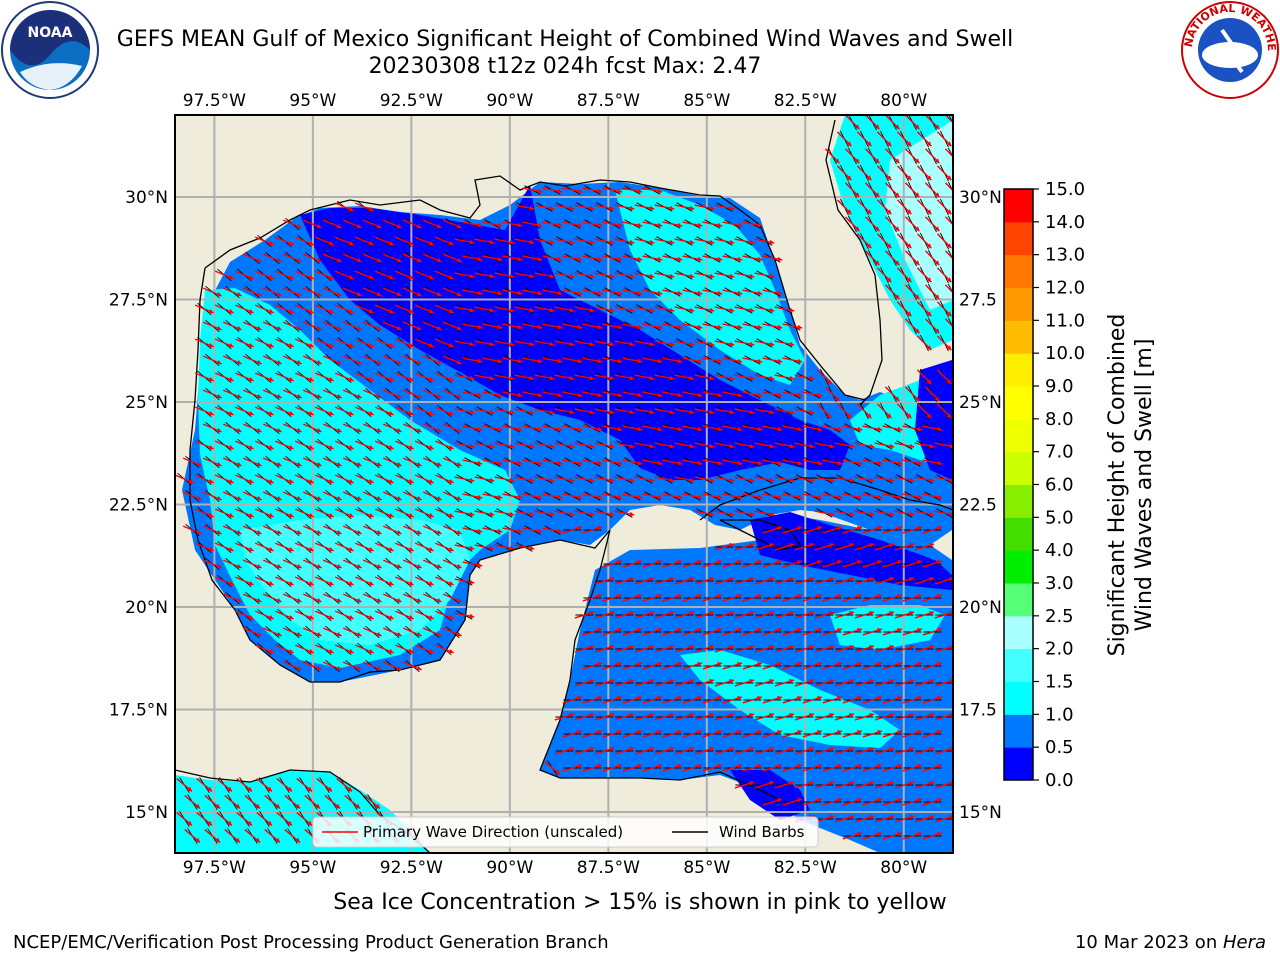  What do you see at coordinates (146, 608) in the screenshot?
I see `lat-tick-label-left: 20°N` at bounding box center [146, 608].